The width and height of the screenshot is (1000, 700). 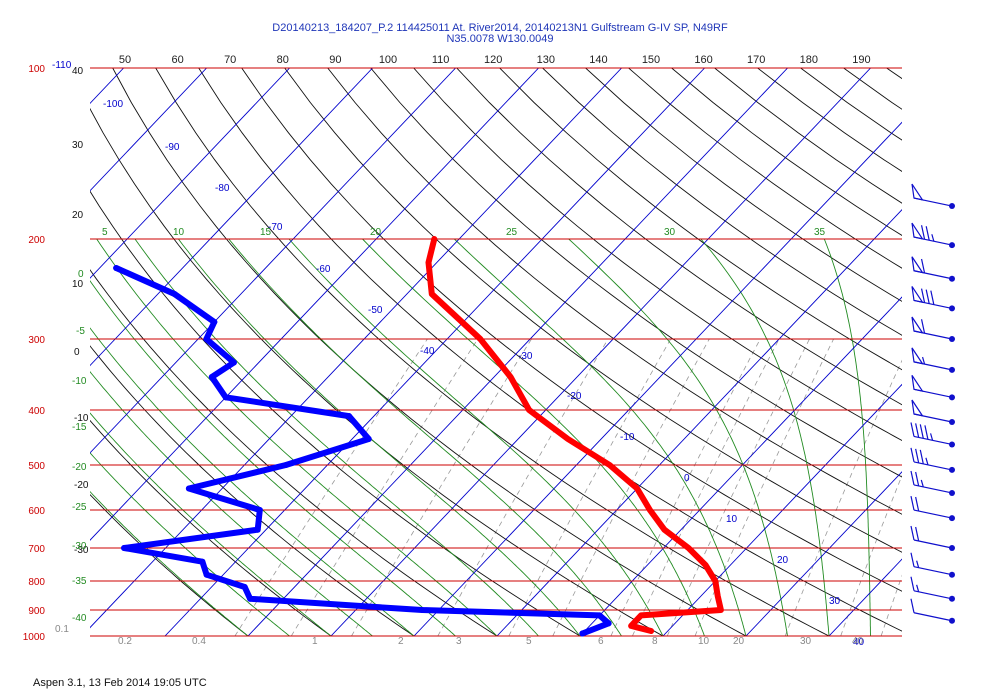 What do you see at coordinates (598, 60) in the screenshot?
I see `top-temperature-tick-label: 140` at bounding box center [598, 60].